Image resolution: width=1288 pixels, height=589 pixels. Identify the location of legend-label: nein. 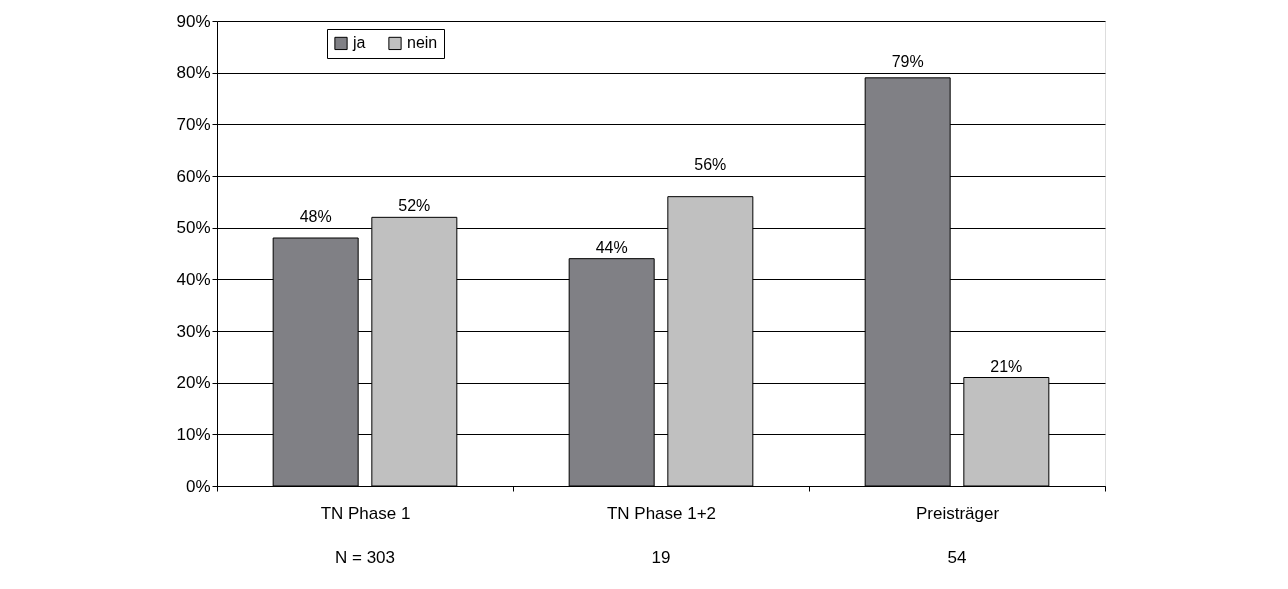
(422, 43).